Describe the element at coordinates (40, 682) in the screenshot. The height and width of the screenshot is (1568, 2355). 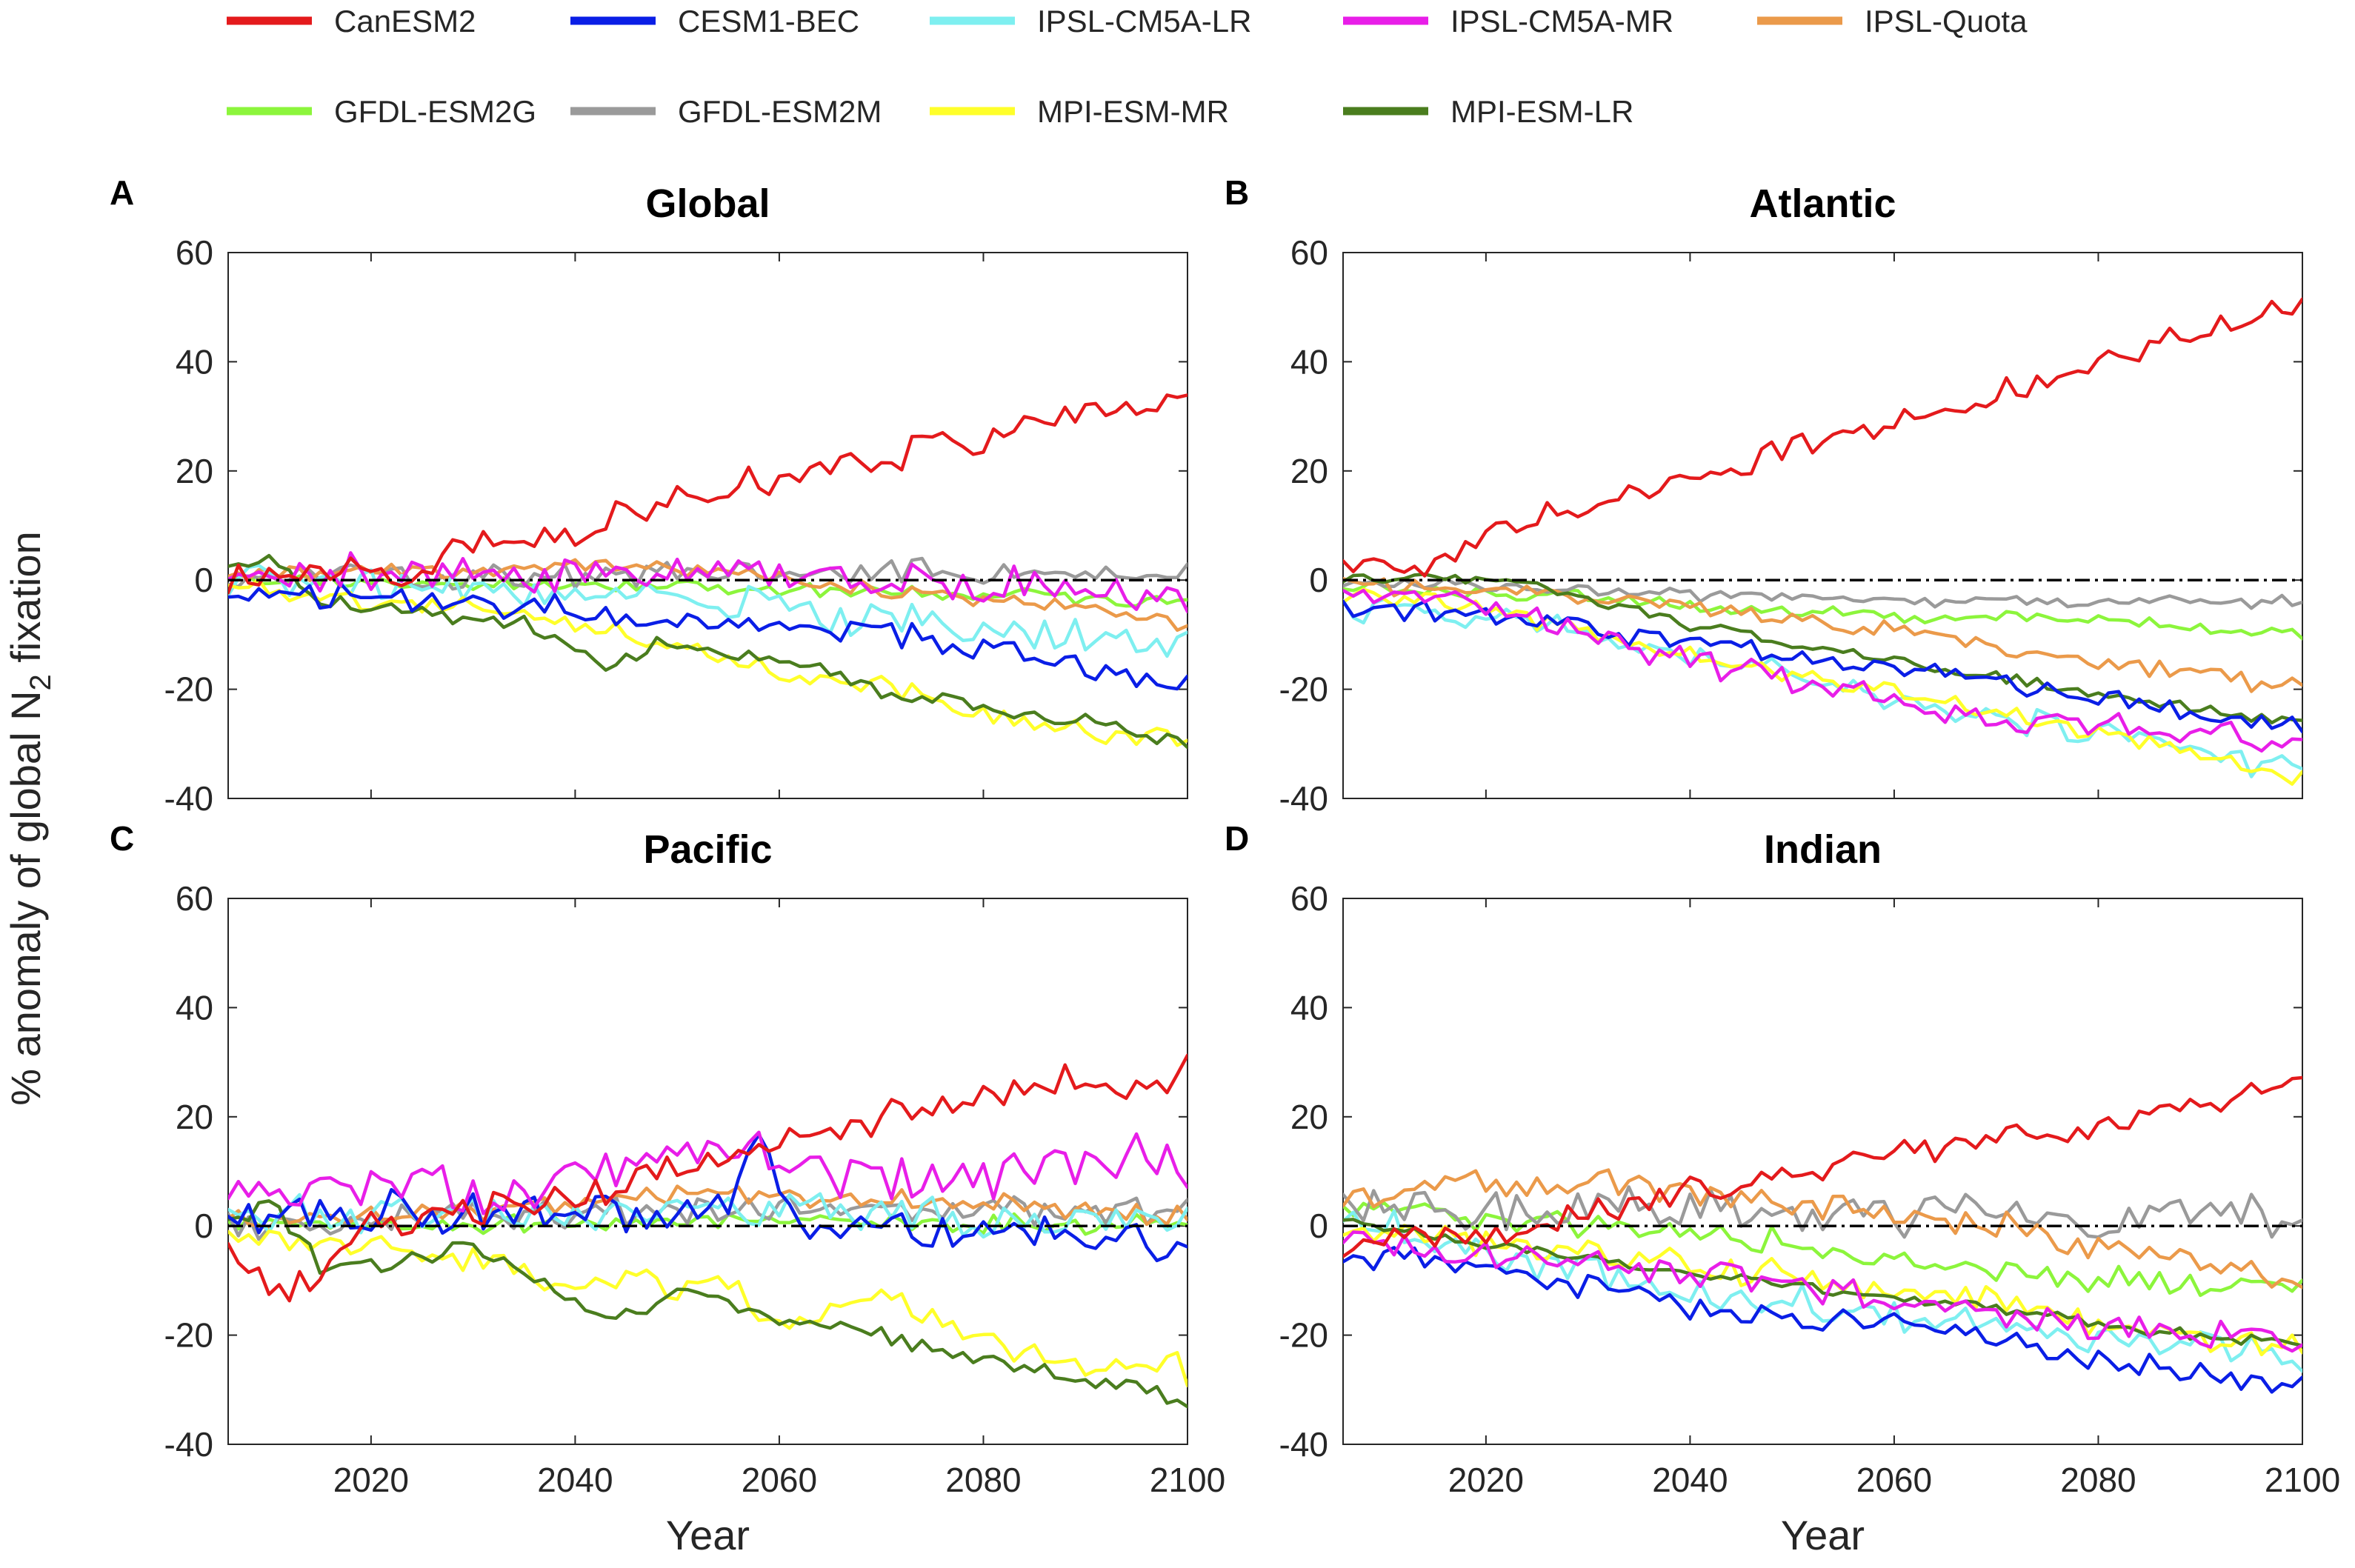
I see `y-axis-label-subscript: 2` at that location.